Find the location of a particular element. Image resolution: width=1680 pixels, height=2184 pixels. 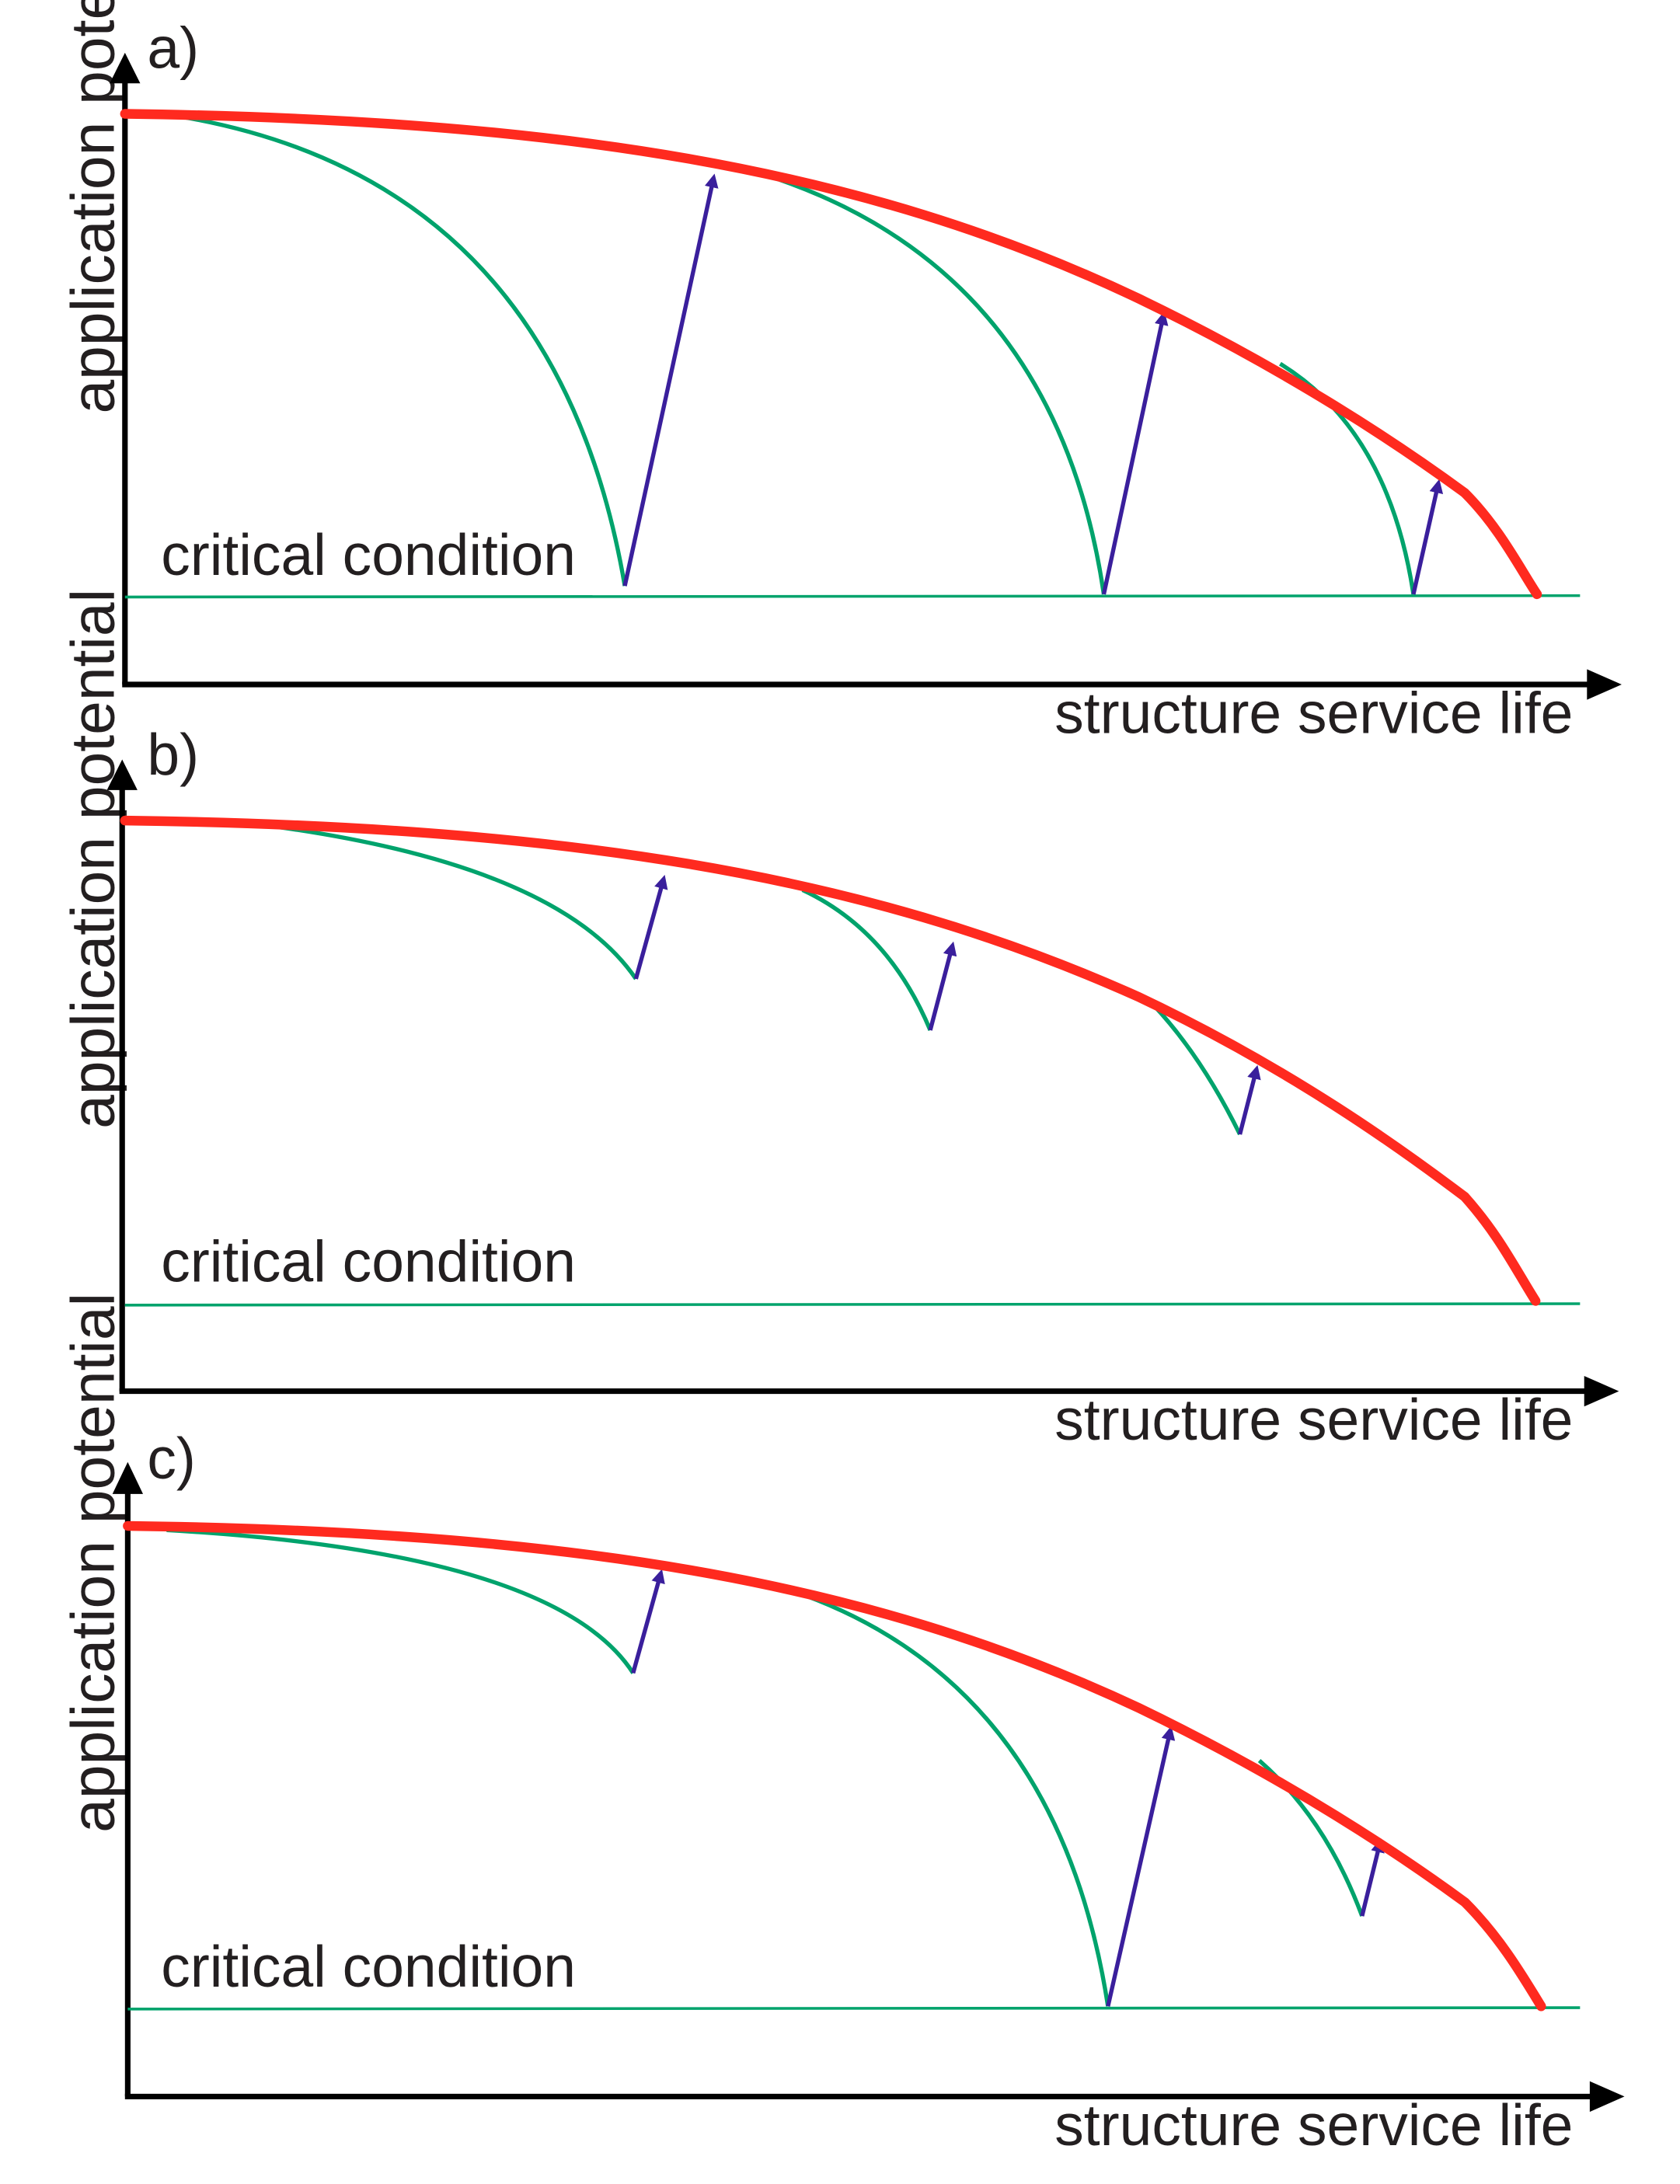

panel-c-critical-label: critical condition is located at coordinates (369, 1967).